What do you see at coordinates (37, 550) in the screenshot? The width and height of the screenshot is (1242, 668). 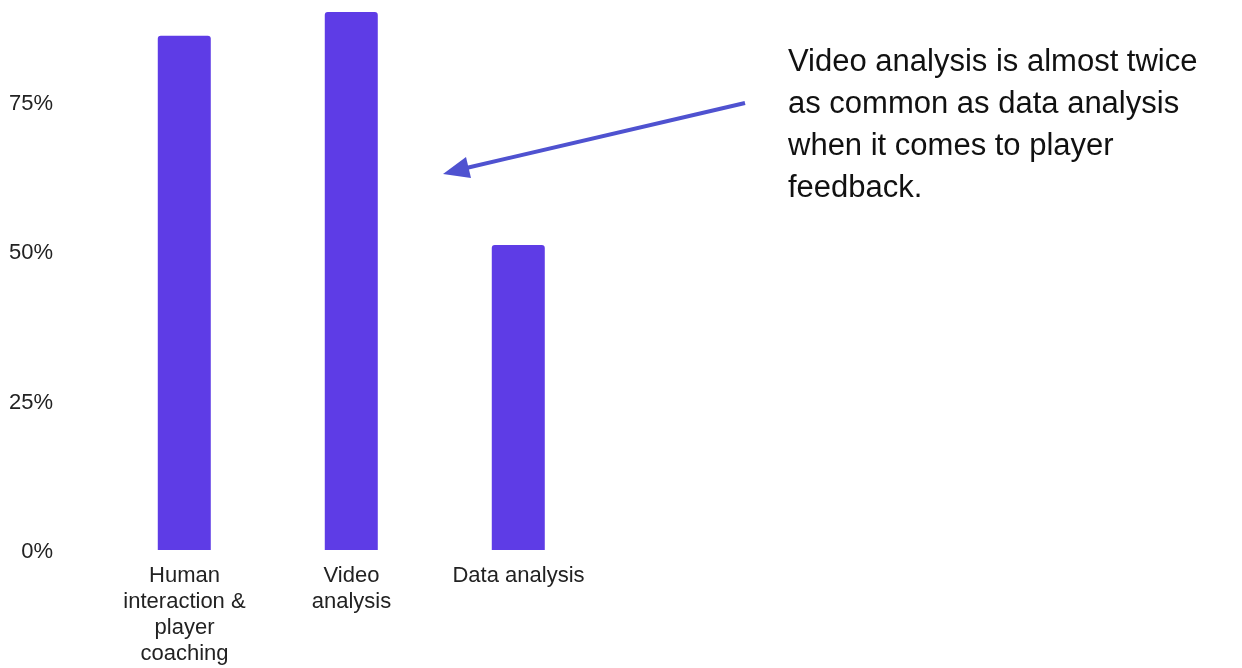 I see `y-tick-label: 0%` at bounding box center [37, 550].